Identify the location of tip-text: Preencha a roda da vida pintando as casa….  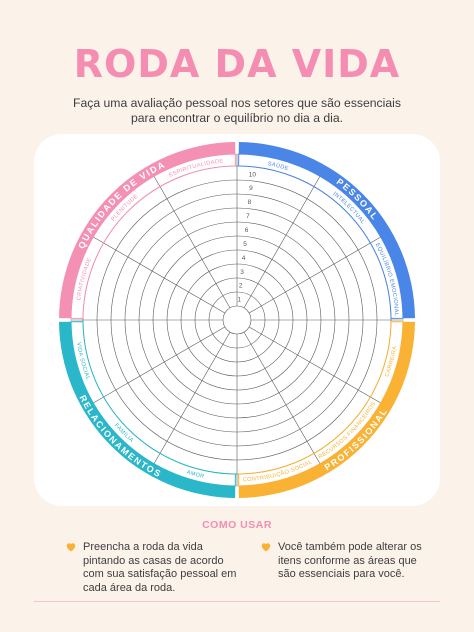
(160, 567).